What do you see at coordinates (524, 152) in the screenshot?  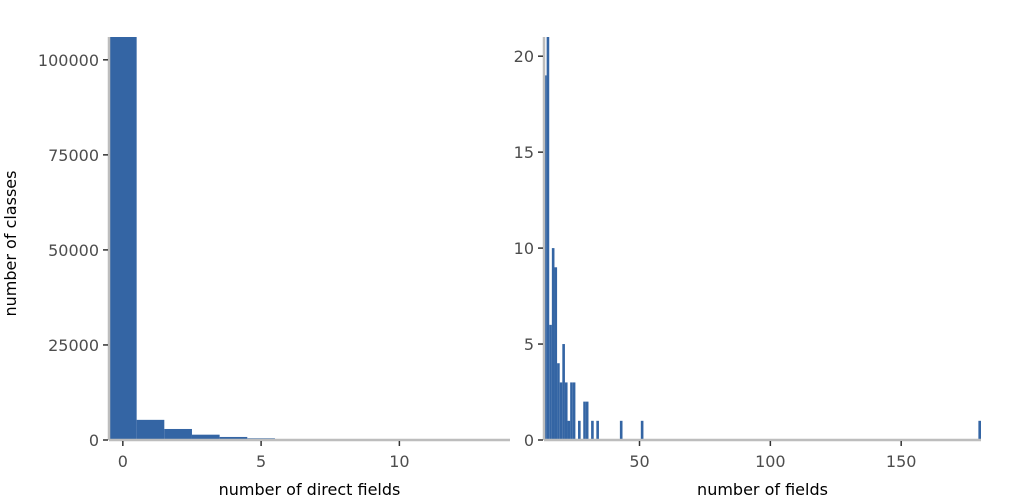 I see `y-tick-label: 15` at bounding box center [524, 152].